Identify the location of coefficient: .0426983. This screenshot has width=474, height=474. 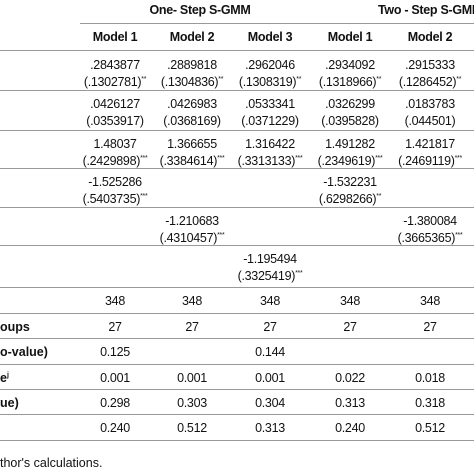
(192, 104).